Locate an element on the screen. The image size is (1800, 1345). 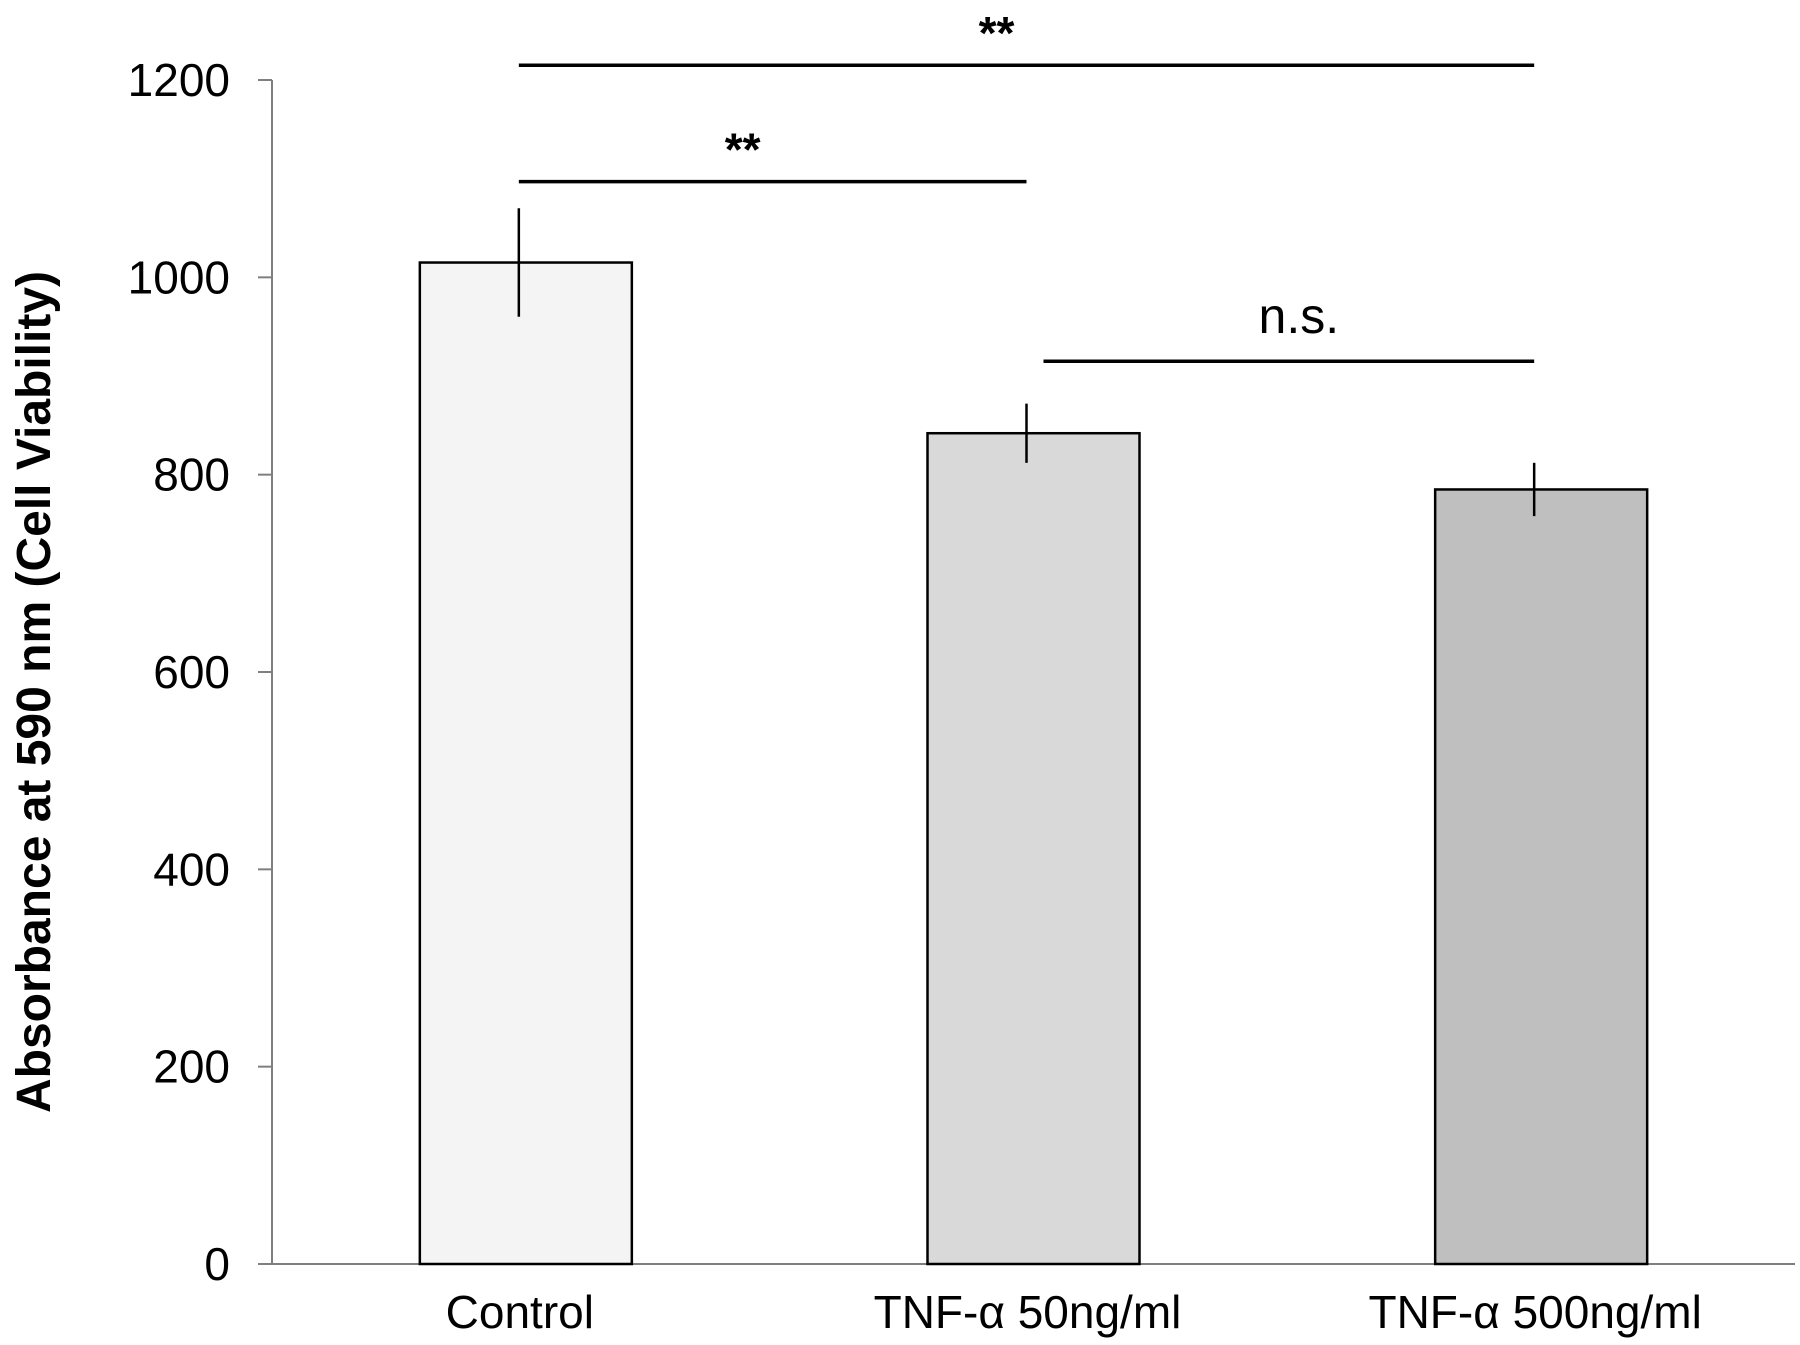
category-label: TNF-α 50ng/ml is located at coordinates (1028, 1312).